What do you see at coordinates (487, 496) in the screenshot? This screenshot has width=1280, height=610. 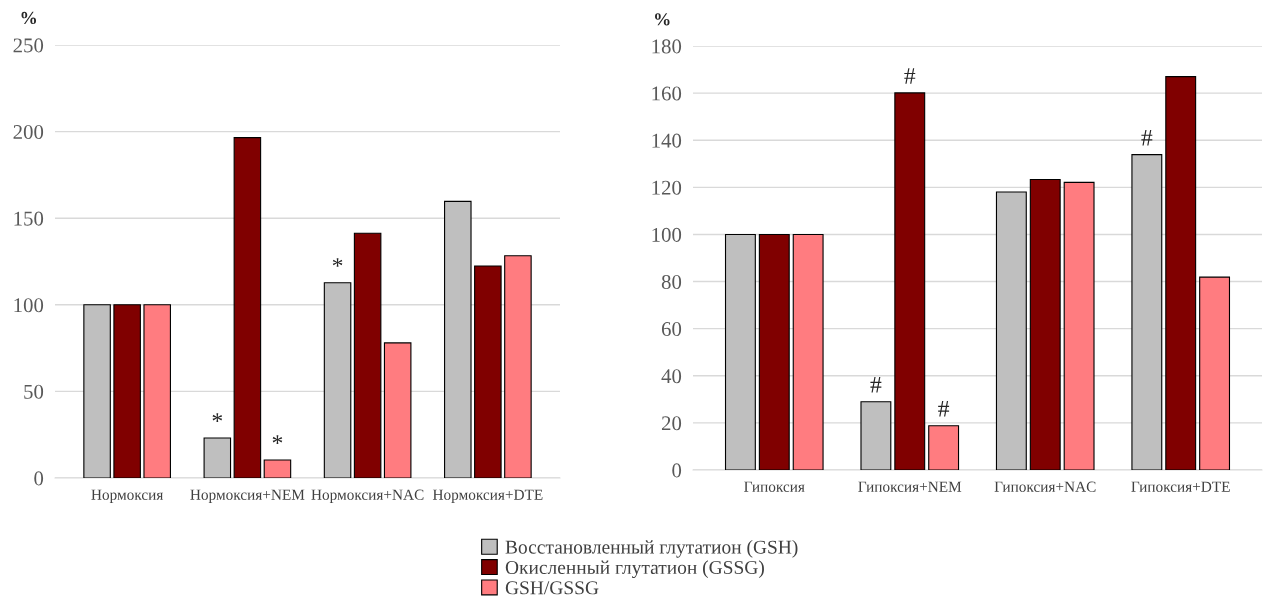 I see `x-tick-label: Нормоксия+DTE` at bounding box center [487, 496].